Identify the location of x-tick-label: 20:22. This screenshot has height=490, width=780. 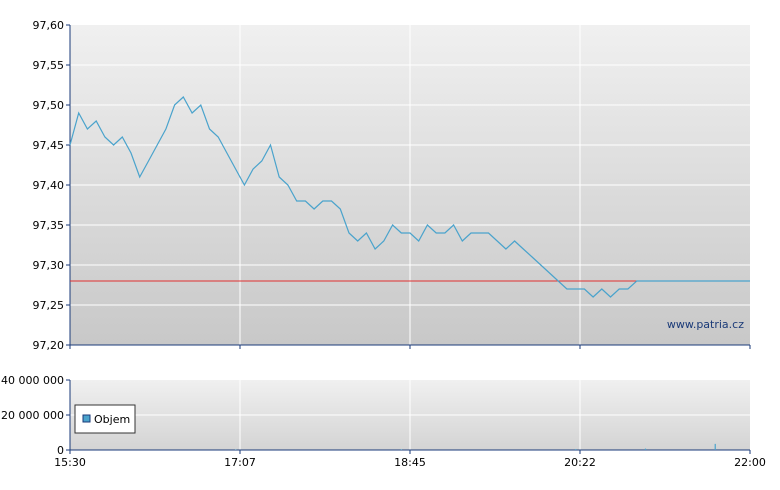
(580, 462).